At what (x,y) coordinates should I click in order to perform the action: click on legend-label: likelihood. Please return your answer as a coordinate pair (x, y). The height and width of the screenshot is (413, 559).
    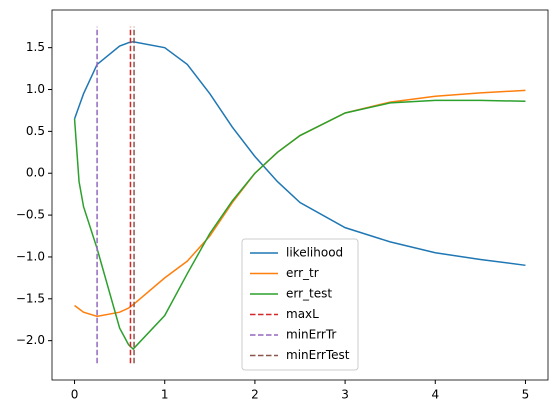
    Looking at the image, I should click on (314, 253).